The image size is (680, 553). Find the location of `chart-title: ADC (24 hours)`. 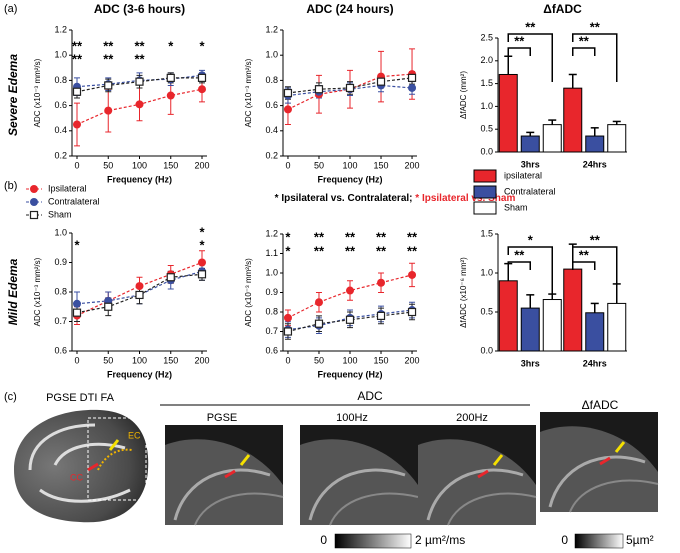

chart-title: ADC (24 hours) is located at coordinates (349, 9).